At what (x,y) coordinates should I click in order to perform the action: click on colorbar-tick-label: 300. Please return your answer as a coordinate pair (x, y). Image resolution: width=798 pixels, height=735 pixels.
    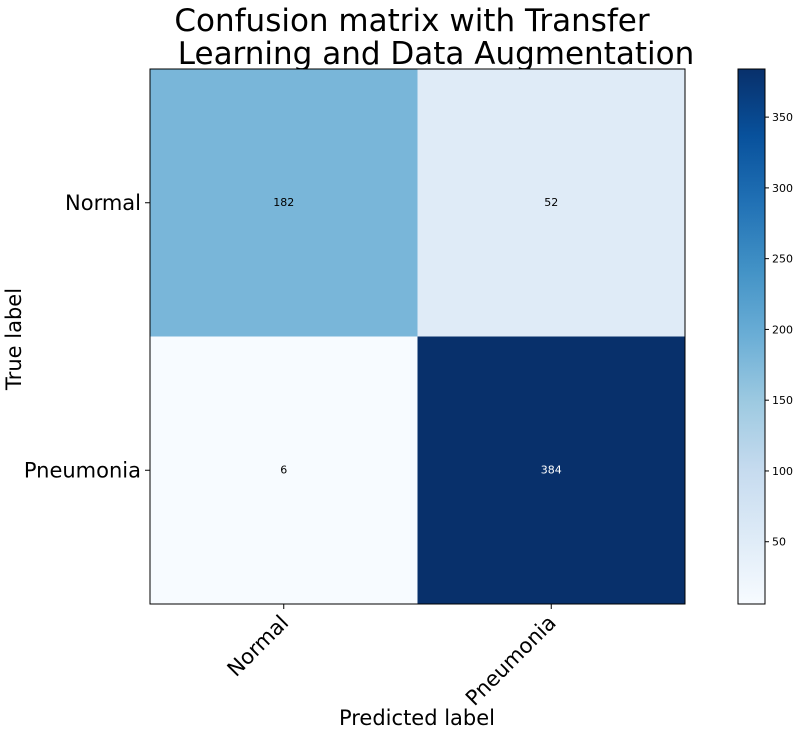
    Looking at the image, I should click on (782, 188).